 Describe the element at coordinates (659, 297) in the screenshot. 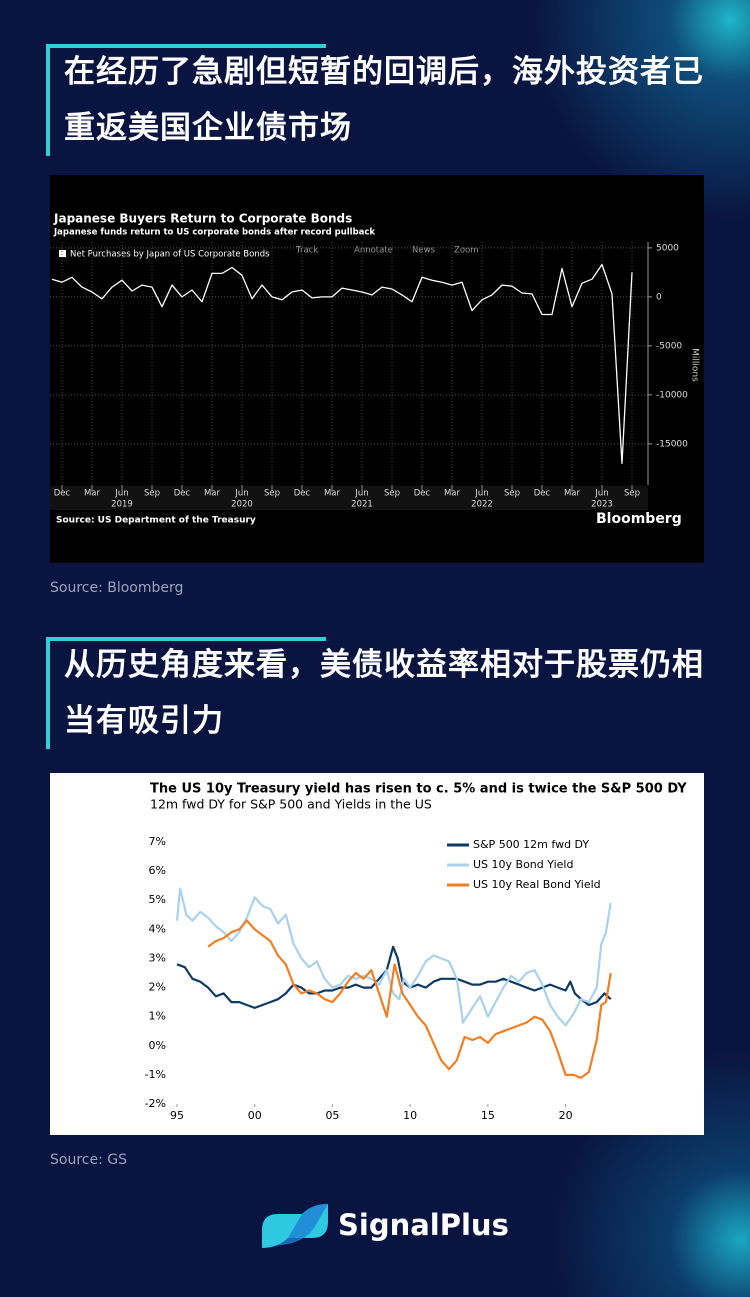

I see `y-tick-label: 0` at that location.